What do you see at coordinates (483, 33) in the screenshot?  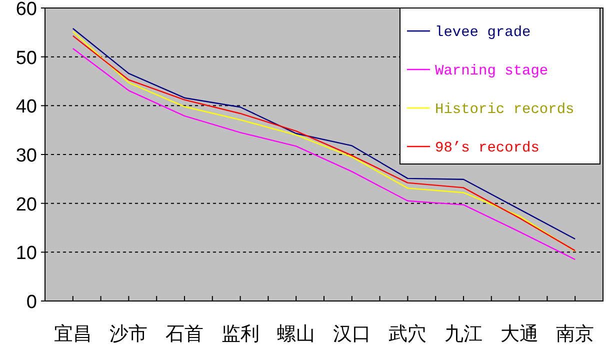 I see `legend-label: levee grade` at bounding box center [483, 33].